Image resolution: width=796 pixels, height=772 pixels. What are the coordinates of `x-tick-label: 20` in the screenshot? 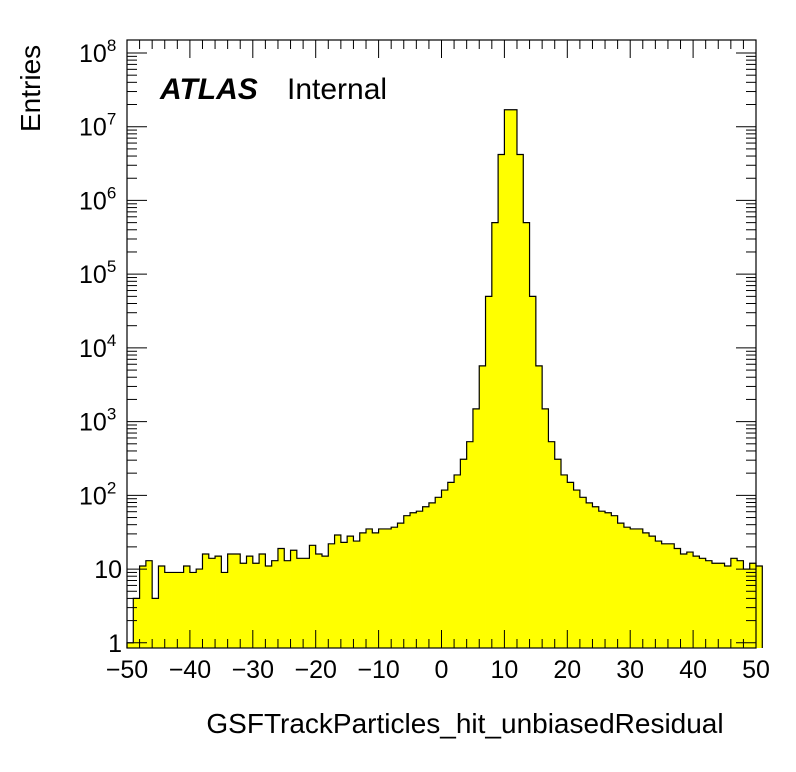 It's located at (567, 670).